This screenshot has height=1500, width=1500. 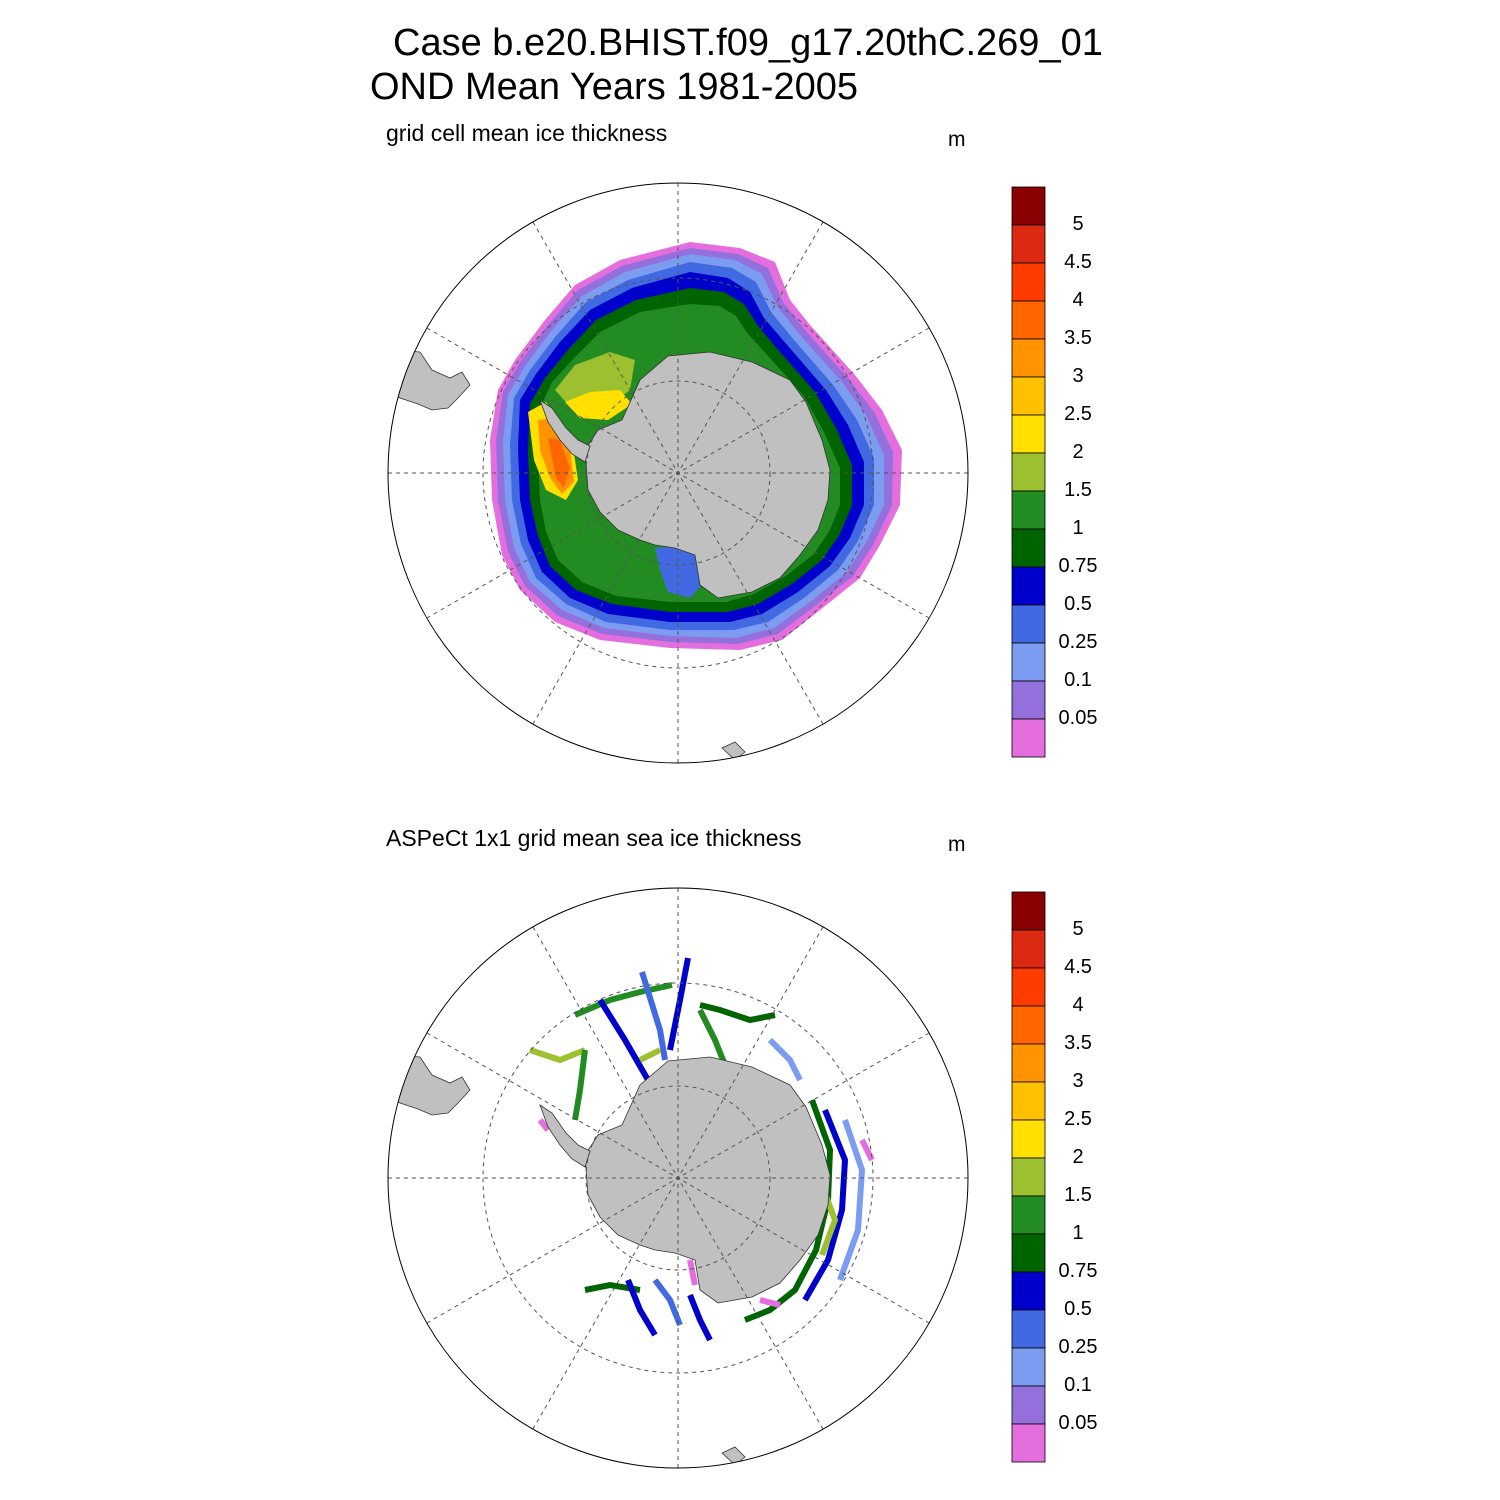 I want to click on south-america-land, so click(x=430, y=380).